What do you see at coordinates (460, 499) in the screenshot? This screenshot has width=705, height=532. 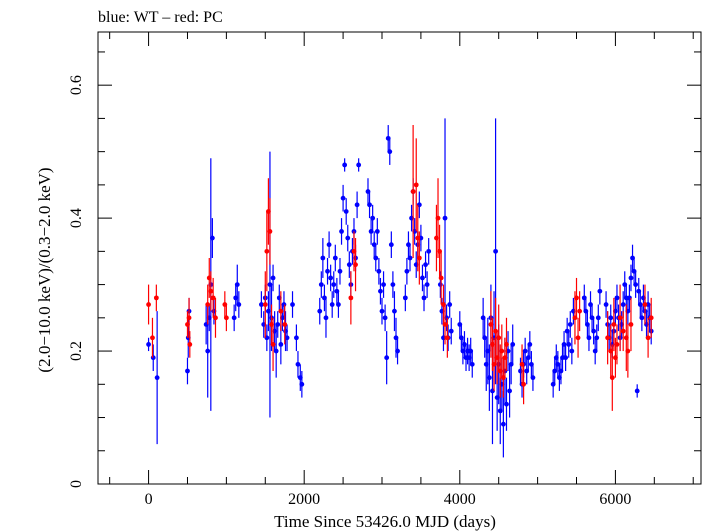 I see `x-tick-label: 4000` at bounding box center [460, 499].